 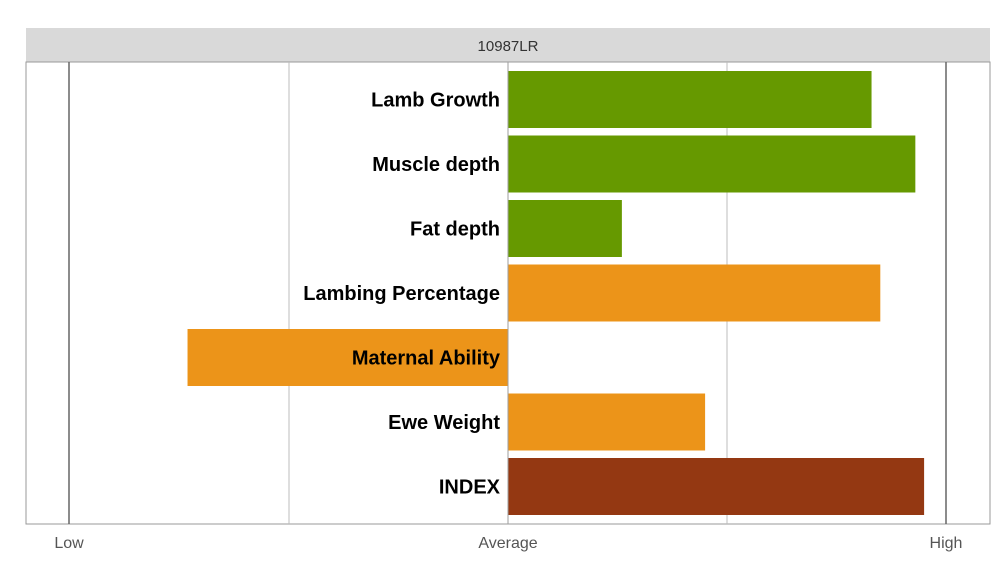 What do you see at coordinates (444, 423) in the screenshot?
I see `category-label-ewe-weight: Ewe Weight` at bounding box center [444, 423].